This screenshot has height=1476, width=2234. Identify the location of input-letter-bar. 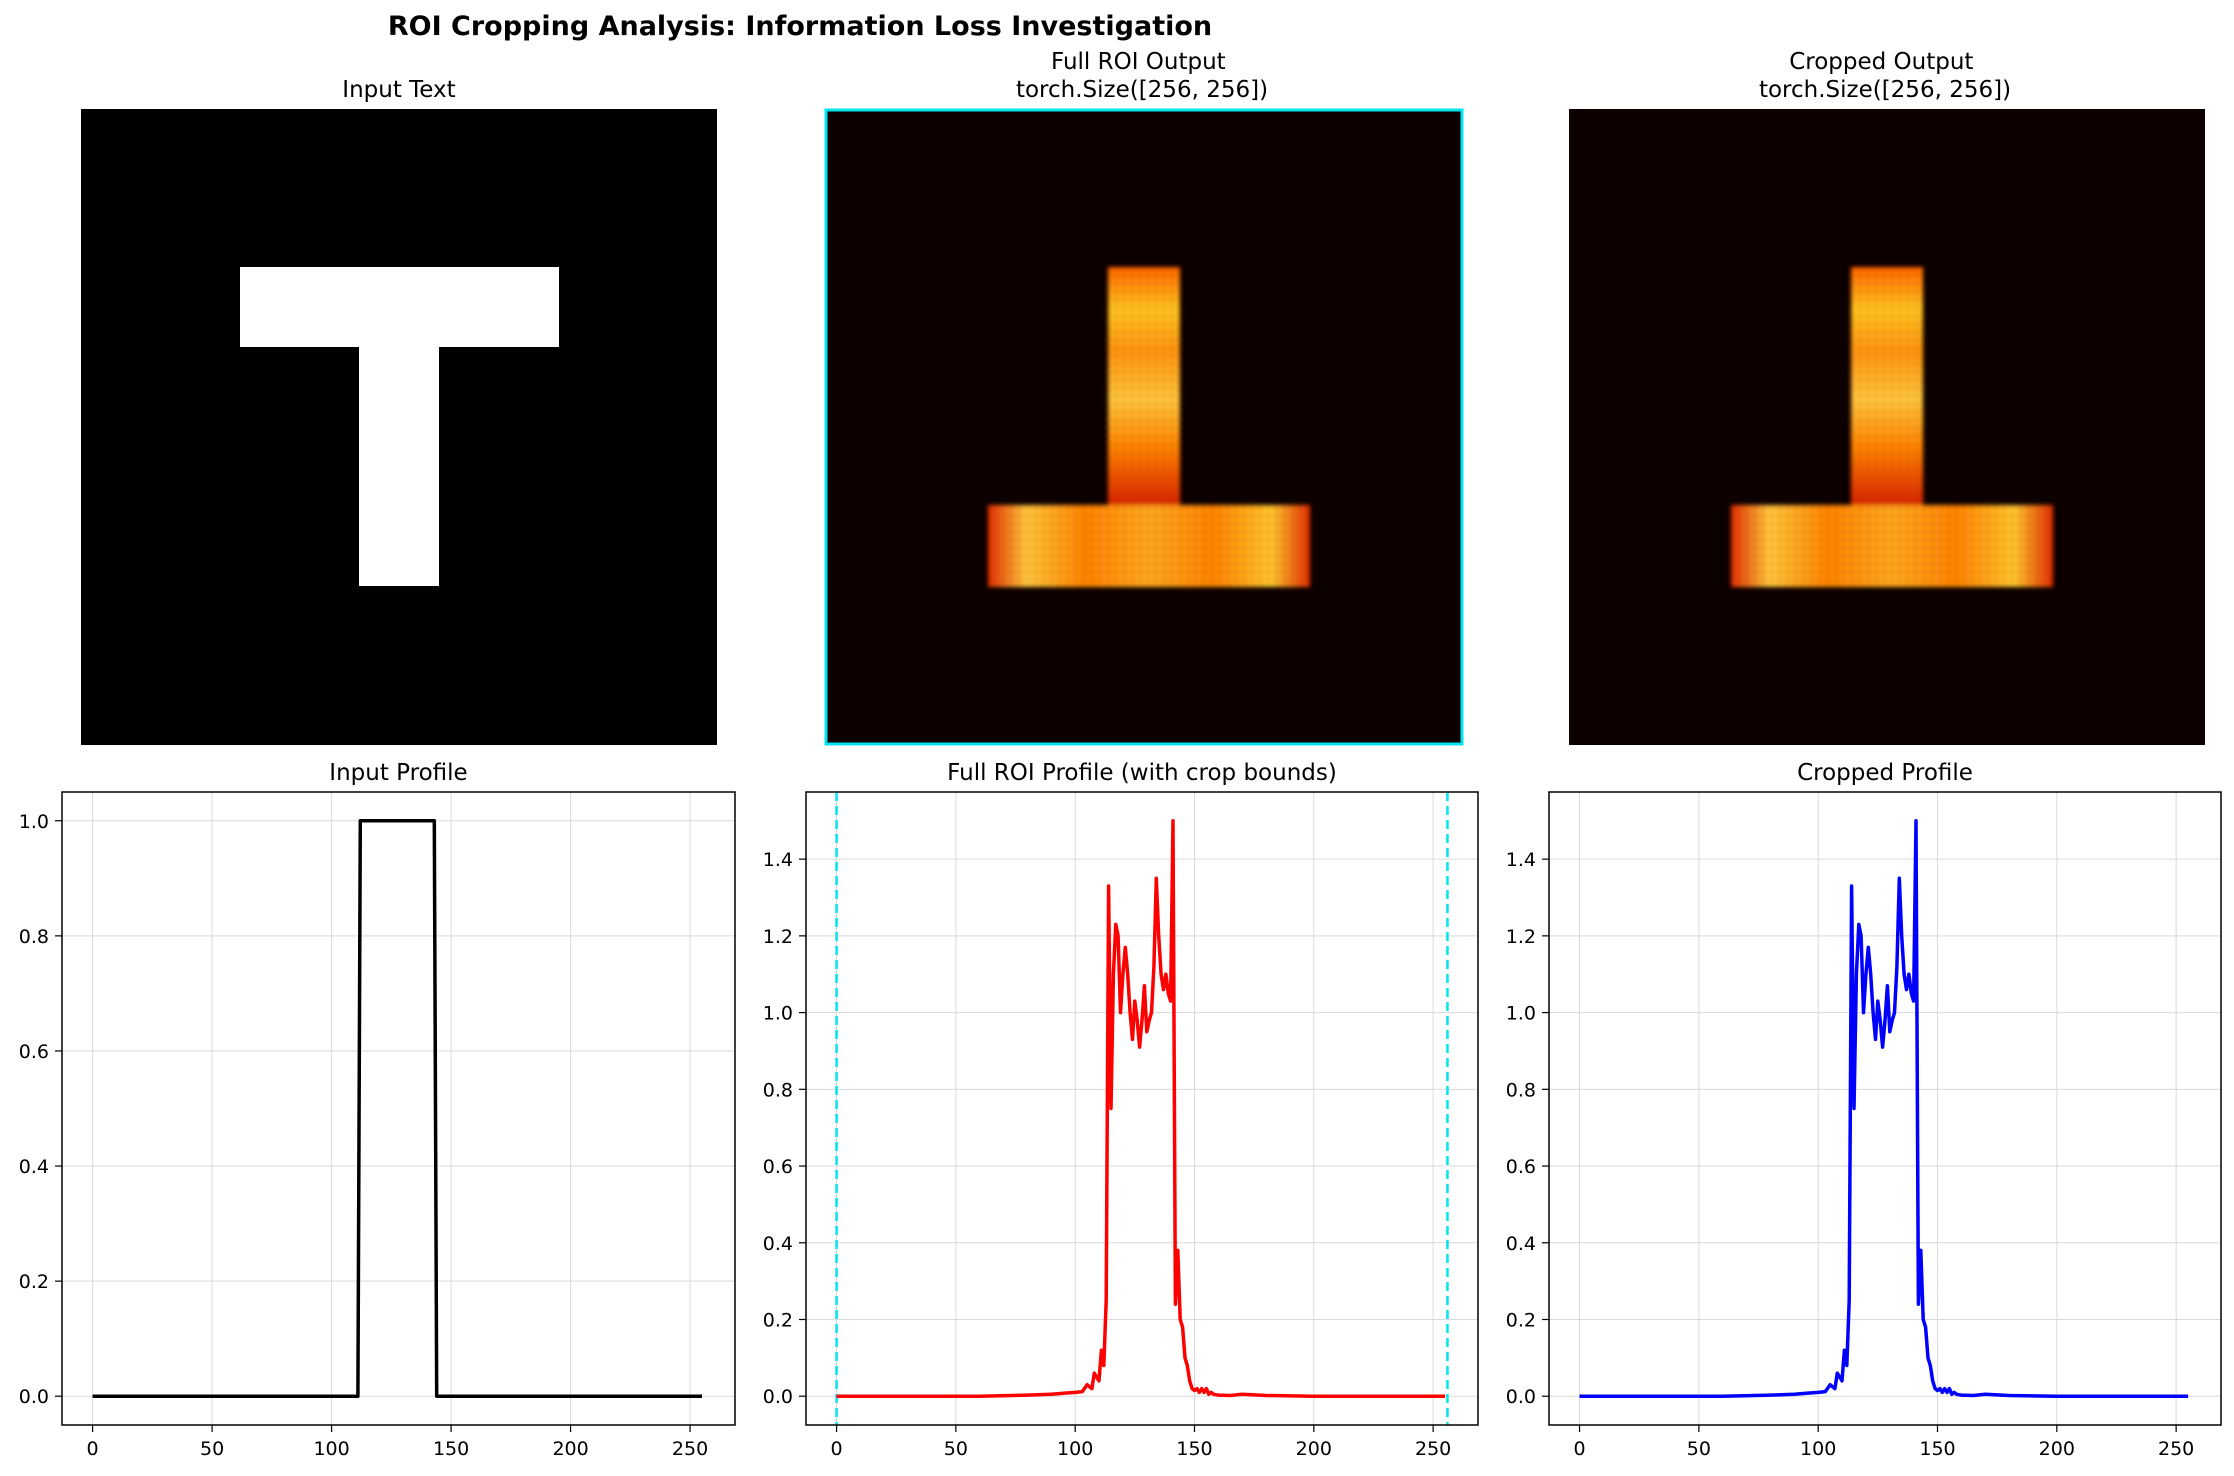
(399, 307).